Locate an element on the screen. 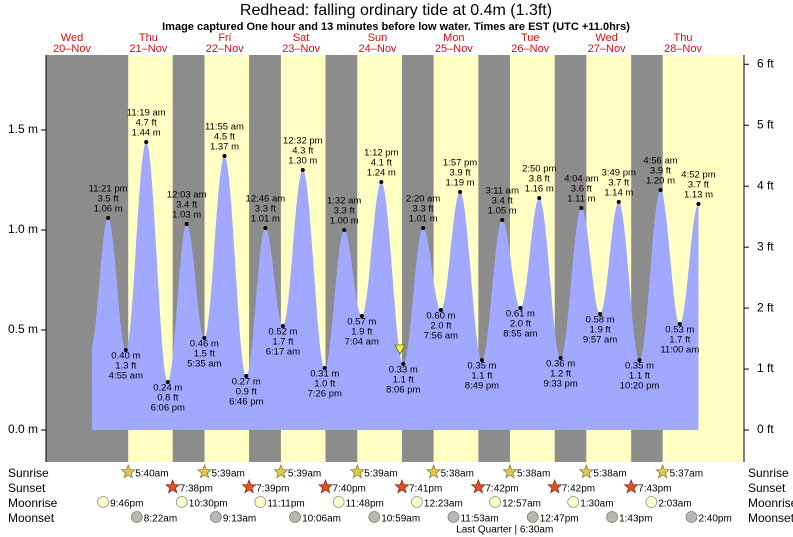 The image size is (793, 537). tide-label: 0.27 m is located at coordinates (246, 382).